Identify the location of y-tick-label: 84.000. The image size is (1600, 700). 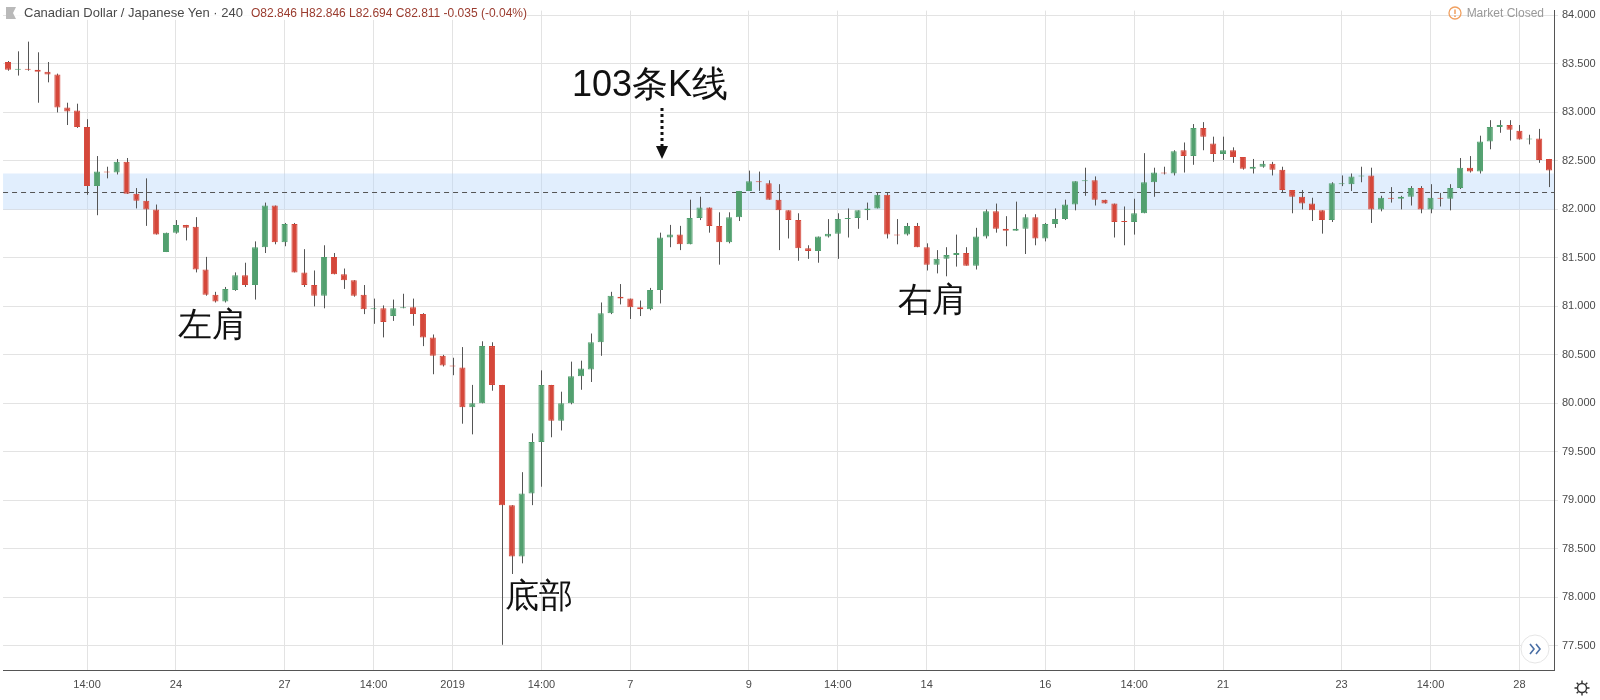
(1579, 14).